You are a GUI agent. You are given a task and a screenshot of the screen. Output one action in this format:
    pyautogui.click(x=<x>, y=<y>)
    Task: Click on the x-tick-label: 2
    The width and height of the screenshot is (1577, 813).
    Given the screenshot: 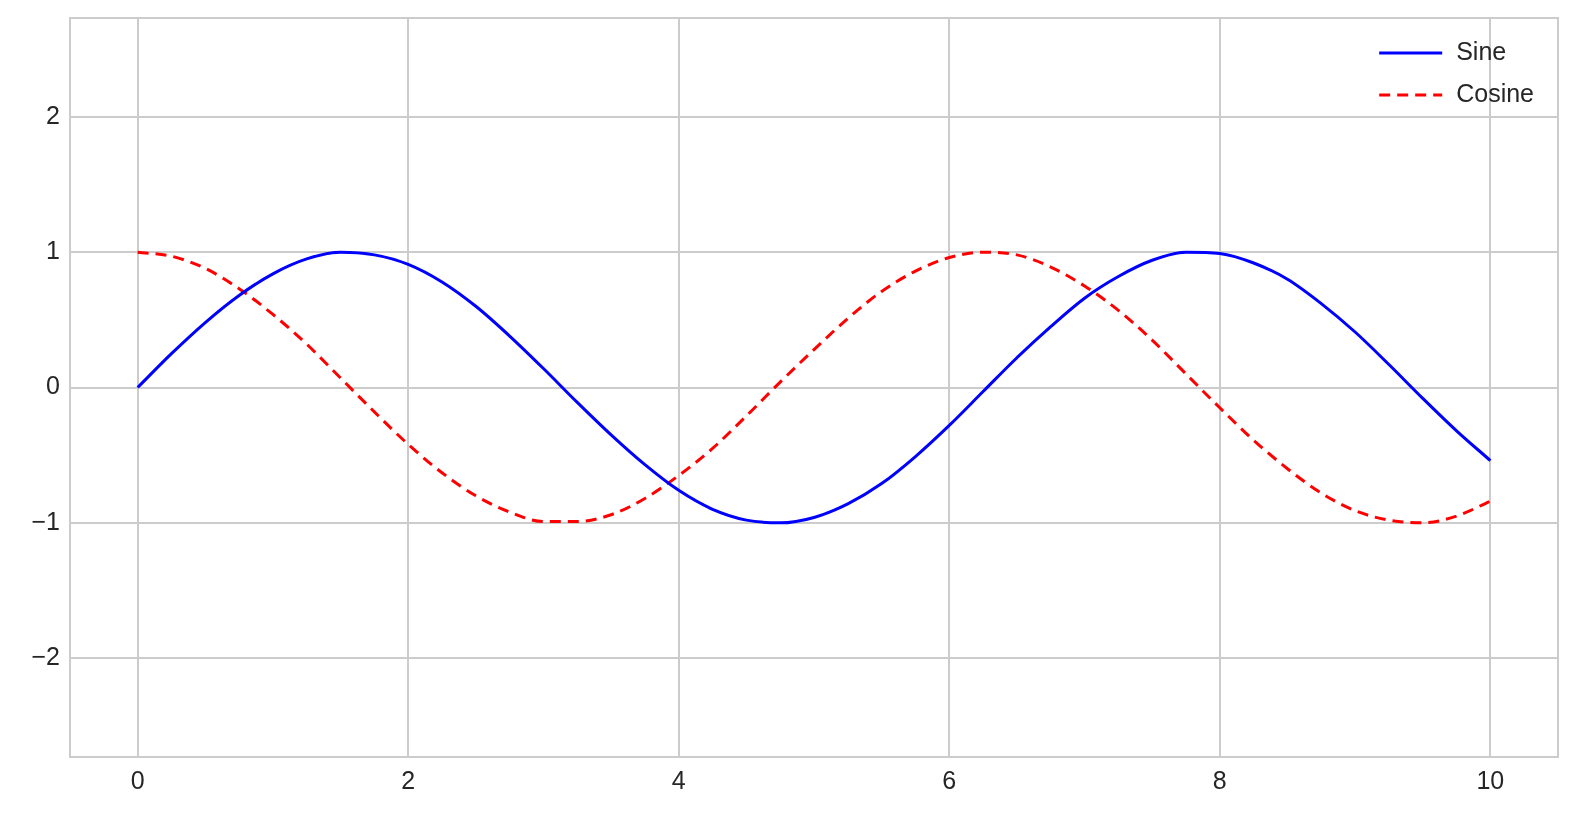 What is the action you would take?
    pyautogui.click(x=408, y=779)
    